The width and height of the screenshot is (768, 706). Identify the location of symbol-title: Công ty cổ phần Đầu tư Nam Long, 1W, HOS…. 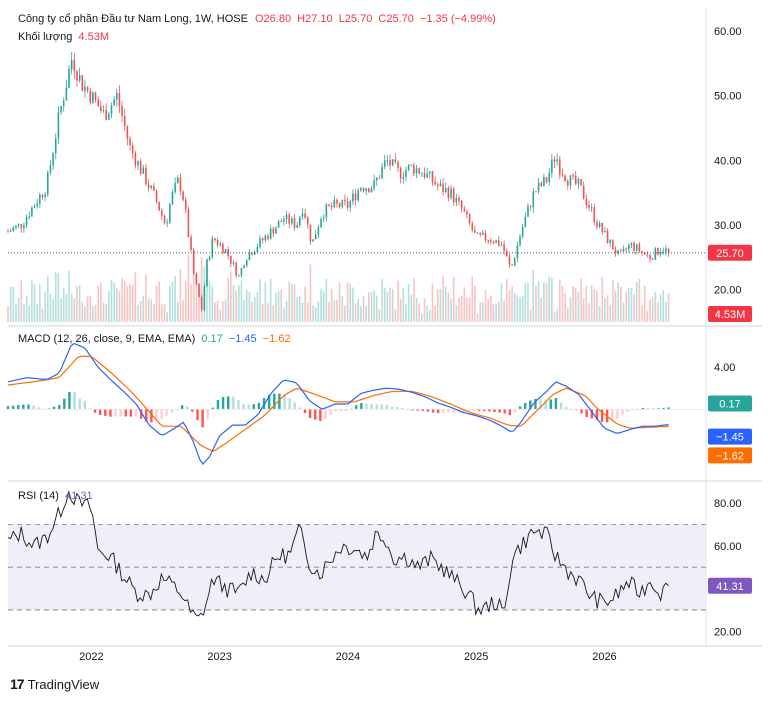
(133, 19).